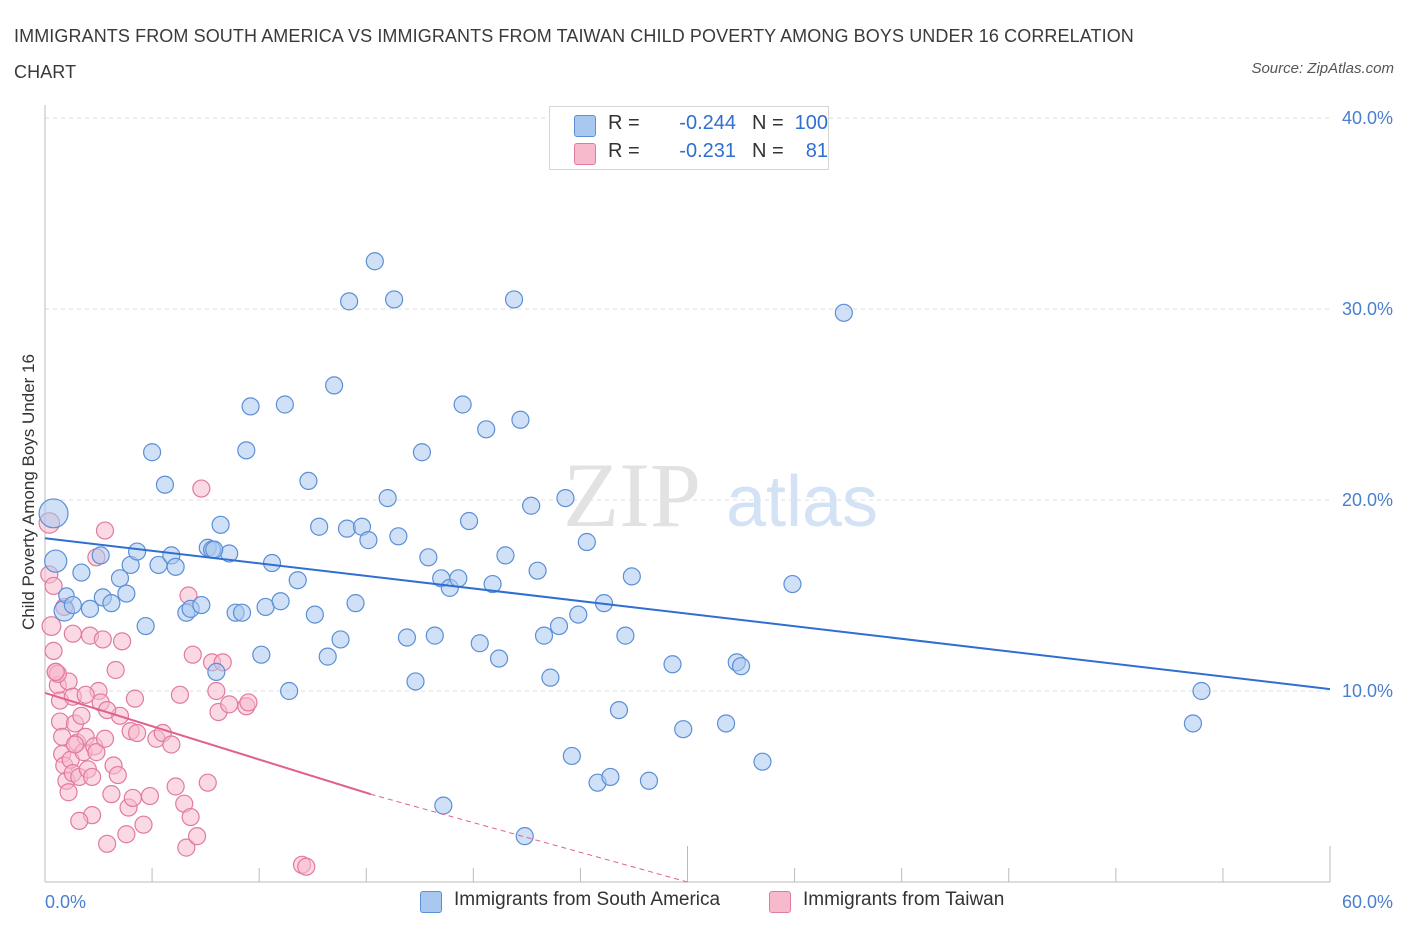 The width and height of the screenshot is (1406, 930). Describe the element at coordinates (1322, 68) in the screenshot. I see `source-note: Source: ZipAtlas.com` at that location.